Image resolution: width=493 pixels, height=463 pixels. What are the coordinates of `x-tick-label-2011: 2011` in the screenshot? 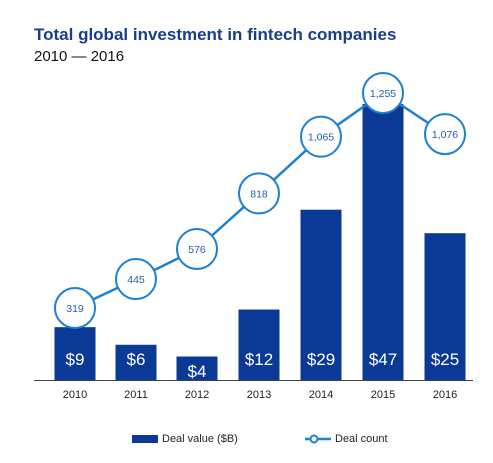 It's located at (136, 395).